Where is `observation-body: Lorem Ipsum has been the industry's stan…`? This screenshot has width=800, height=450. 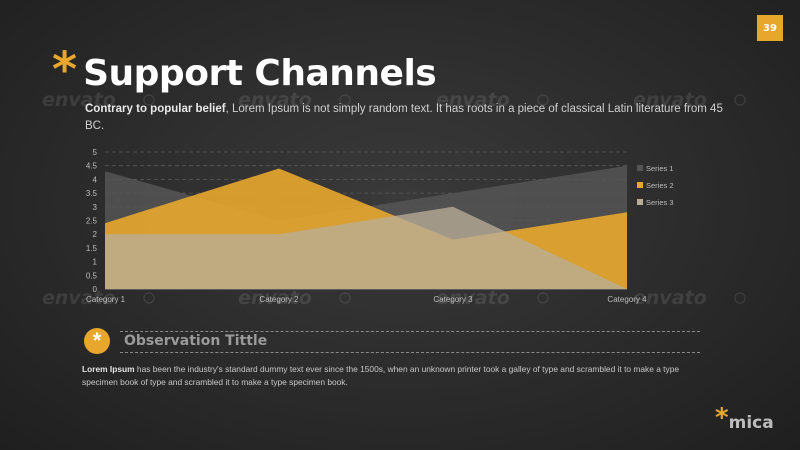
observation-body: Lorem Ipsum has been the industry's stan… is located at coordinates (394, 375).